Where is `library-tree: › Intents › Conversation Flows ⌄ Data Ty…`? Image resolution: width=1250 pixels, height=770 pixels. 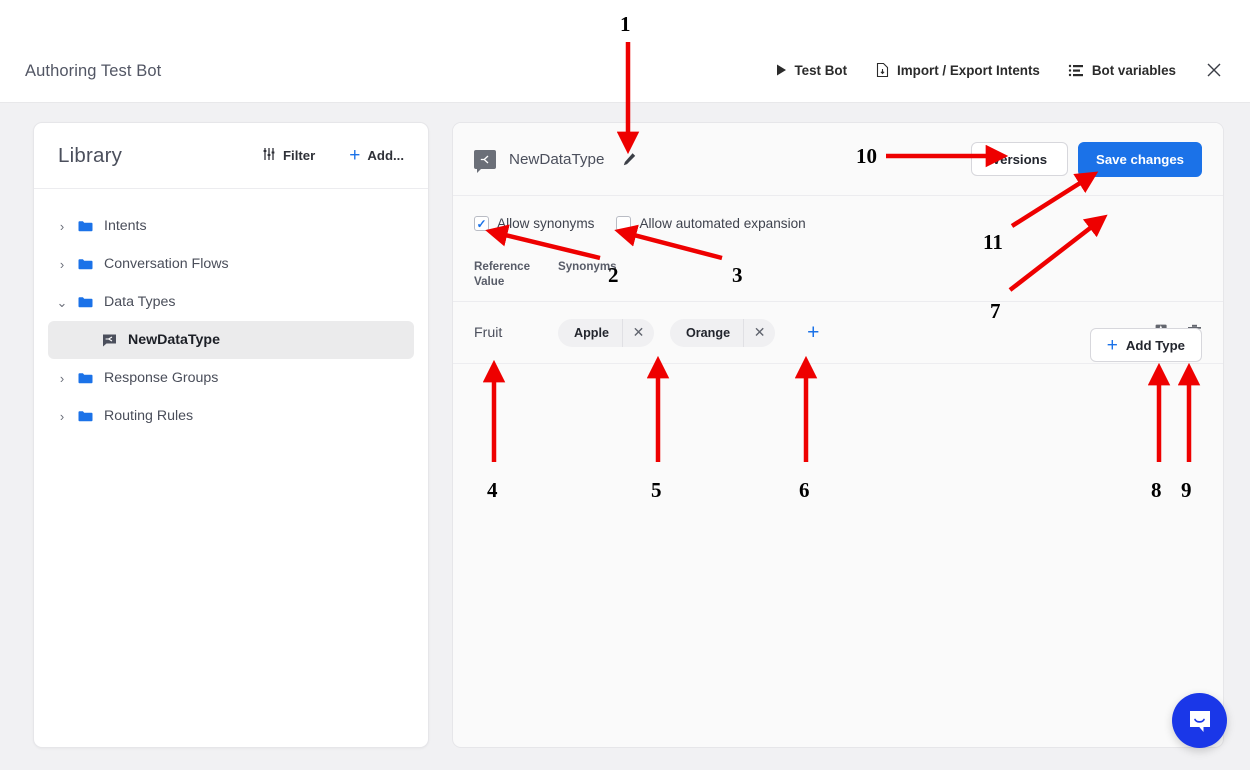 library-tree: › Intents › Conversation Flows ⌄ Data Ty… is located at coordinates (231, 312).